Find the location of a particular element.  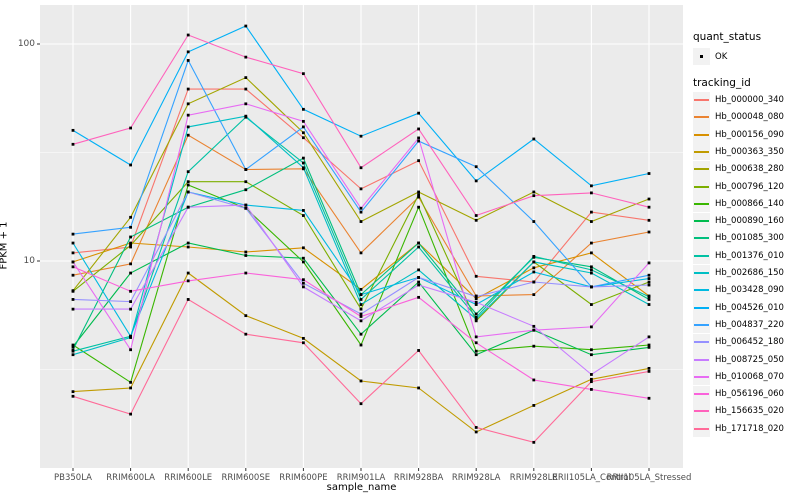

x-tick-label: RRIM600SE is located at coordinates (246, 478).